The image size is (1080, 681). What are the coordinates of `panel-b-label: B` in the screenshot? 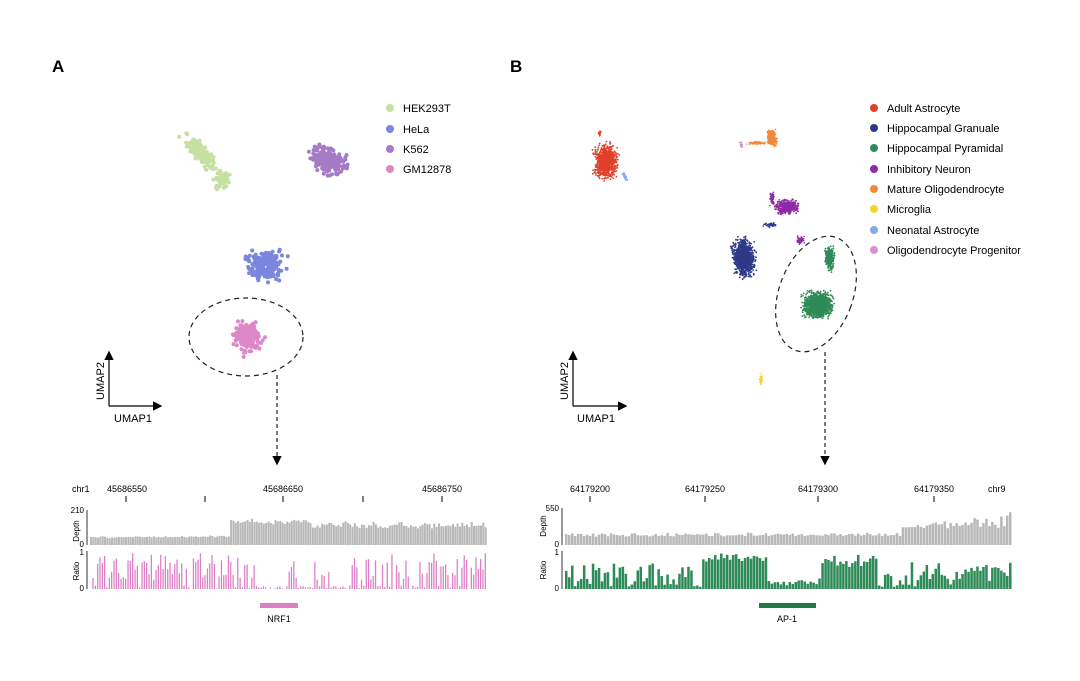 It's located at (516, 66).